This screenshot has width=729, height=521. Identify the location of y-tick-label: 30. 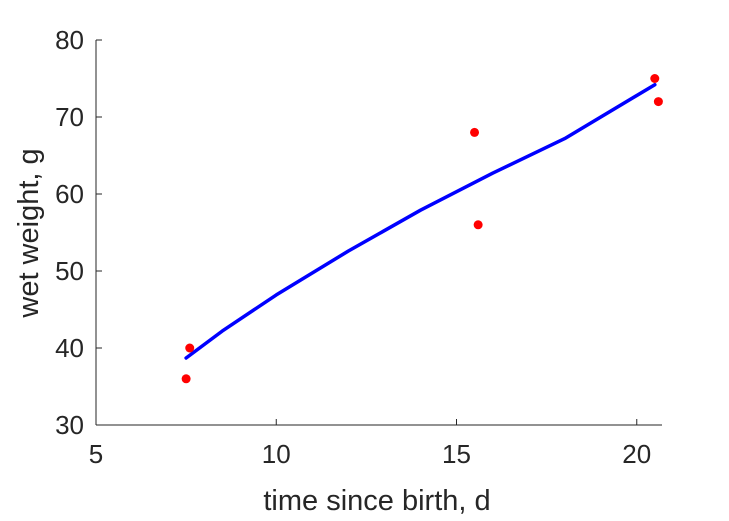
(69, 425).